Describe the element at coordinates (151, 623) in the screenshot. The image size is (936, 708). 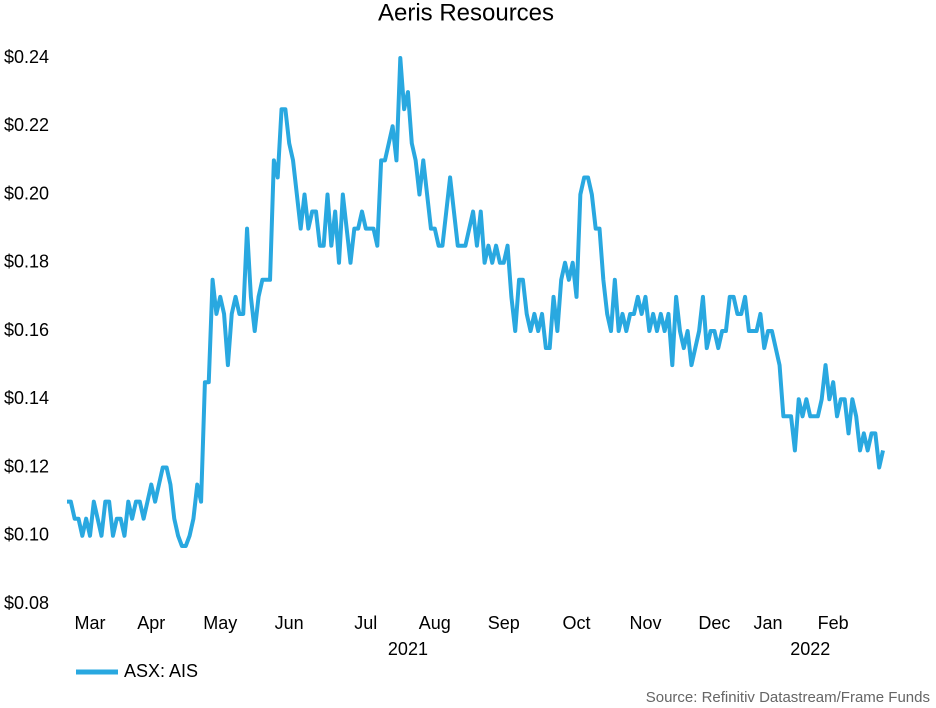
I see `x-tick-label: Apr` at that location.